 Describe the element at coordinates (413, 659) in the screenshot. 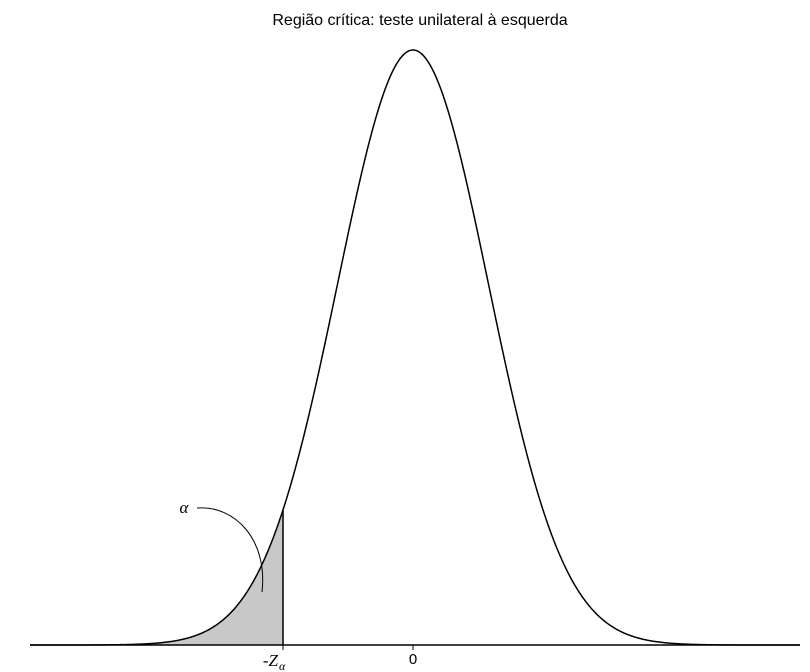

I see `tick-label: 0` at that location.